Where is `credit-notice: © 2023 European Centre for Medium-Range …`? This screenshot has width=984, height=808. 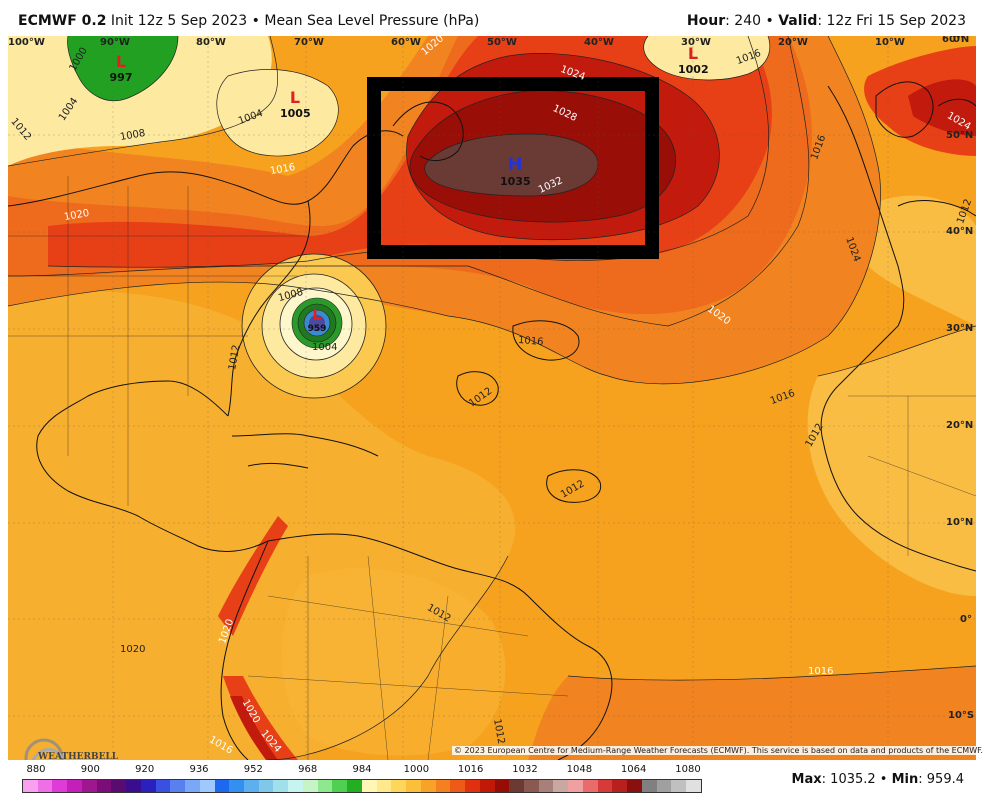
credit-notice: © 2023 European Centre for Medium-Range … is located at coordinates (718, 750).